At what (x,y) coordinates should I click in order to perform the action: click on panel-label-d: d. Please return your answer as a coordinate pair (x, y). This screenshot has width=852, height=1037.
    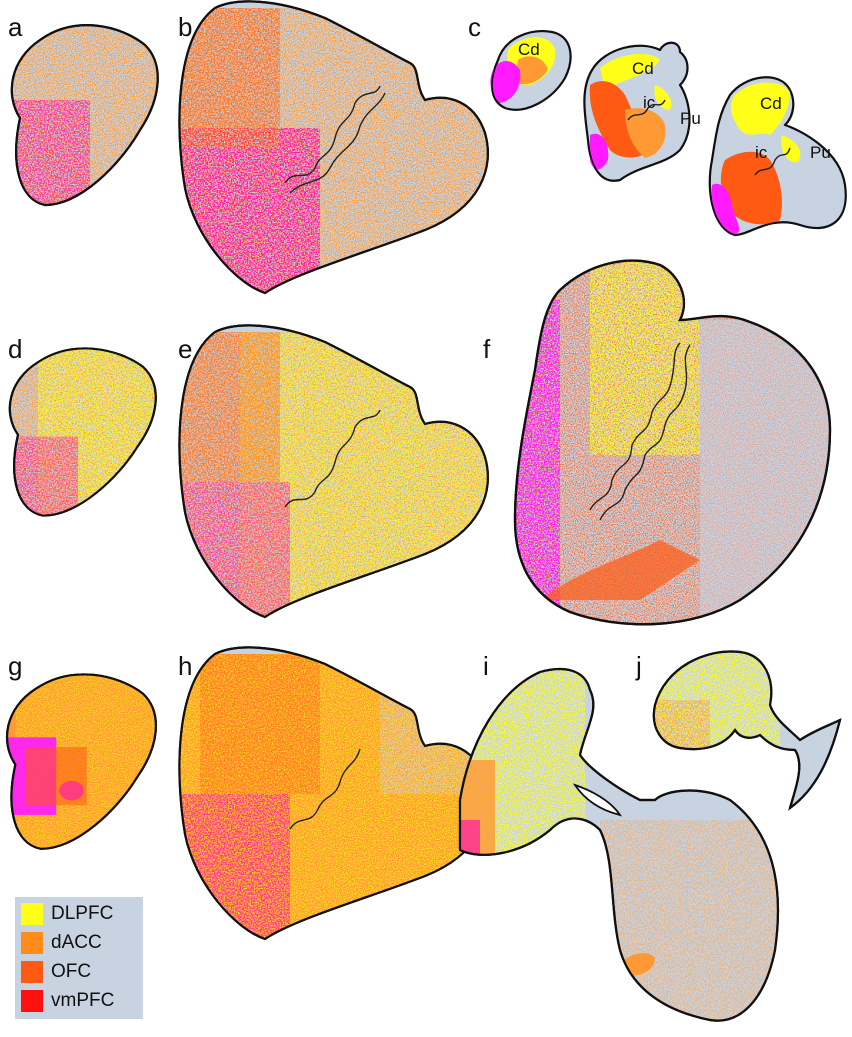
    Looking at the image, I should click on (15, 349).